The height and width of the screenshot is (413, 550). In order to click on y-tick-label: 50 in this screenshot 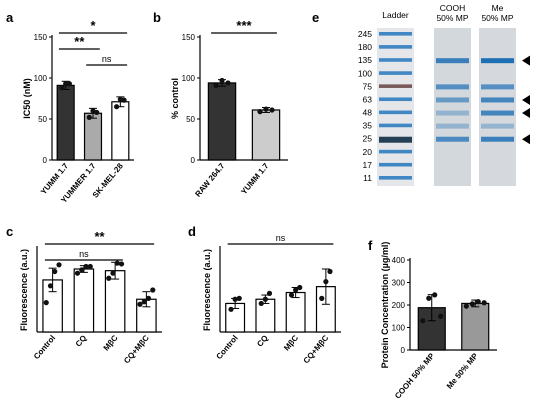, I will do `click(190, 119)`.